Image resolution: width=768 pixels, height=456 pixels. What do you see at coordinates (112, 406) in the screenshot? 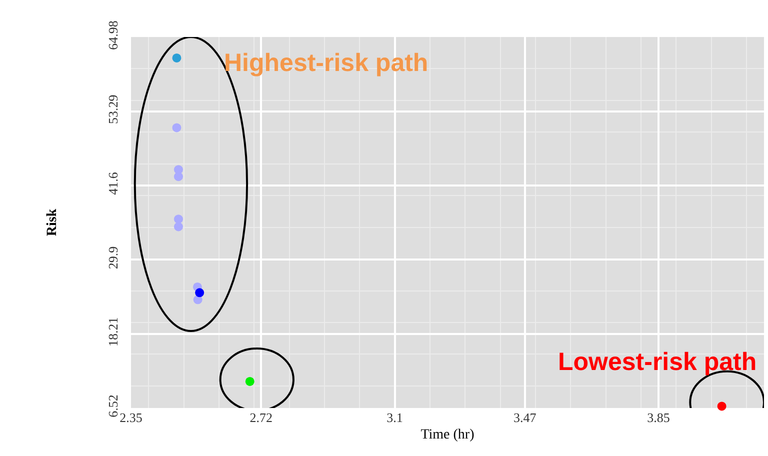
I see `y-tick-label: 6.52` at bounding box center [112, 406].